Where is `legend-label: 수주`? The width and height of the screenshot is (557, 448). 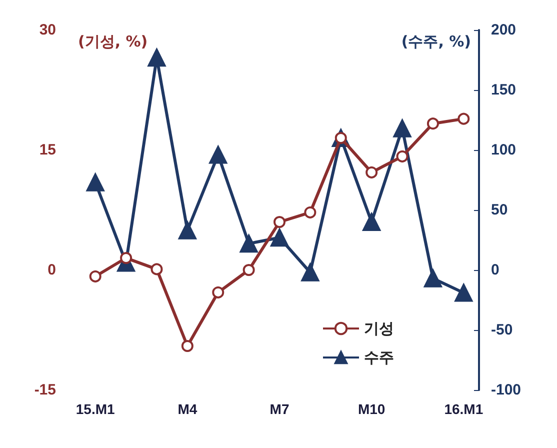 legend-label: 수주 is located at coordinates (379, 357).